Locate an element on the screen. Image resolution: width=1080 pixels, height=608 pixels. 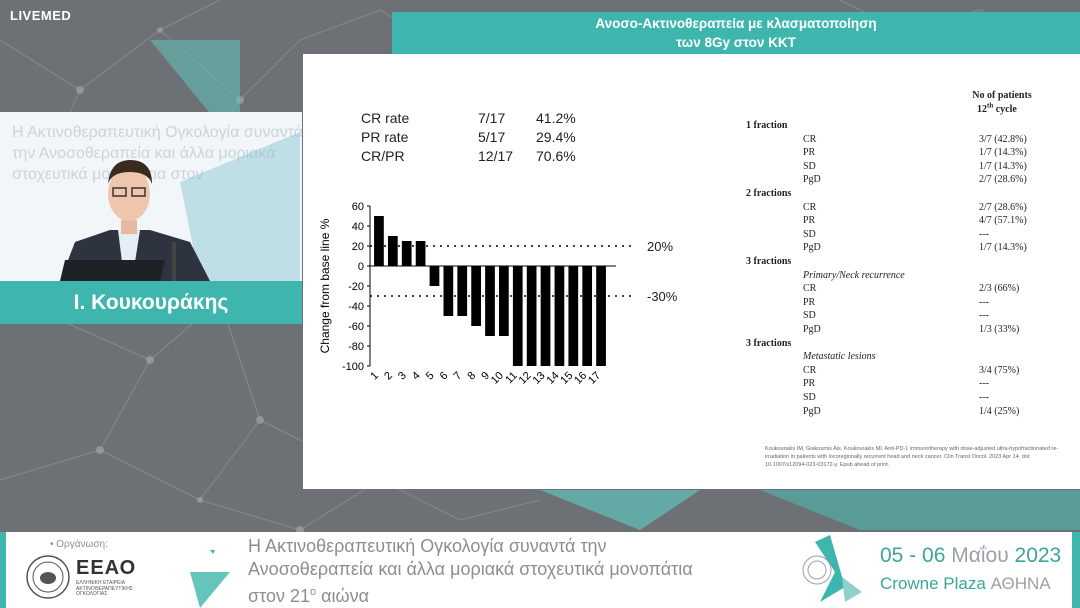
logo-text: LIVEMED is located at coordinates (41, 15).